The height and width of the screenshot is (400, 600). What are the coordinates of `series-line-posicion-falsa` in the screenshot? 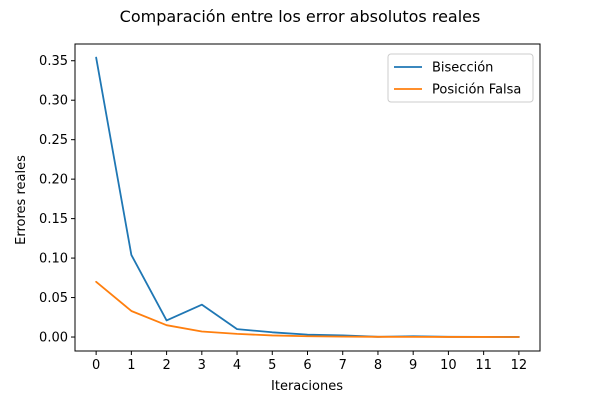 It's located at (307, 309).